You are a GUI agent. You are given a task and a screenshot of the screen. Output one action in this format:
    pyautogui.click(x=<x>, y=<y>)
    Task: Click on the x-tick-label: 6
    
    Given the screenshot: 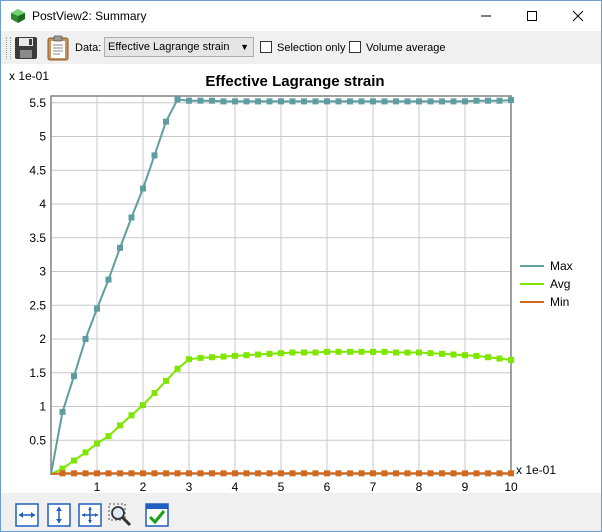 What is the action you would take?
    pyautogui.click(x=327, y=486)
    